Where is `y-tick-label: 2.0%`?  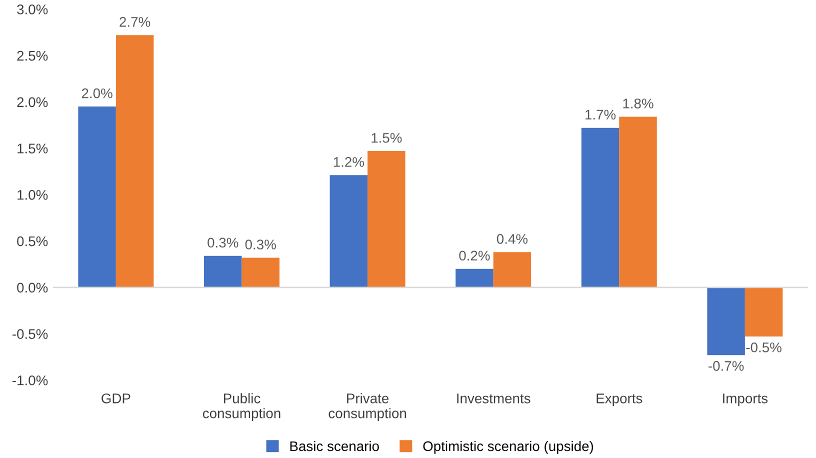
y-tick-label: 2.0% is located at coordinates (32, 102).